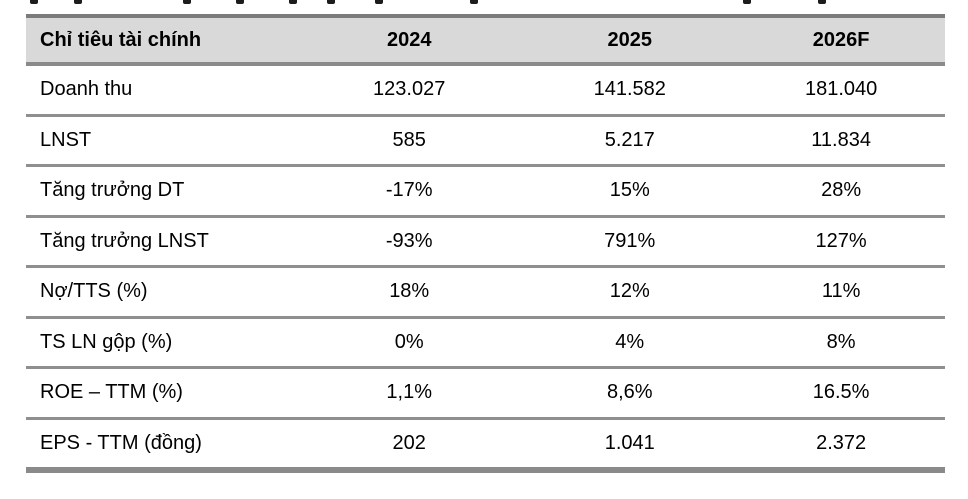 This screenshot has width=968, height=499. What do you see at coordinates (409, 442) in the screenshot?
I see `cell-value: 202` at bounding box center [409, 442].